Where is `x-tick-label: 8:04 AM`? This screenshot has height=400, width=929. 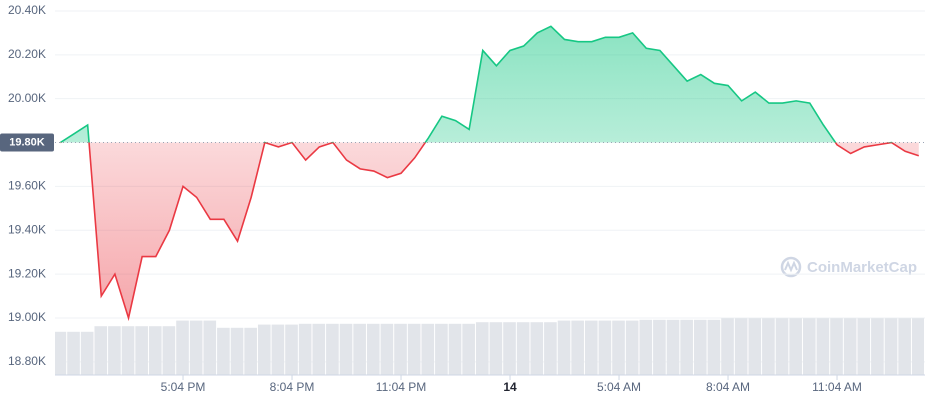 x-tick-label: 8:04 AM is located at coordinates (728, 387).